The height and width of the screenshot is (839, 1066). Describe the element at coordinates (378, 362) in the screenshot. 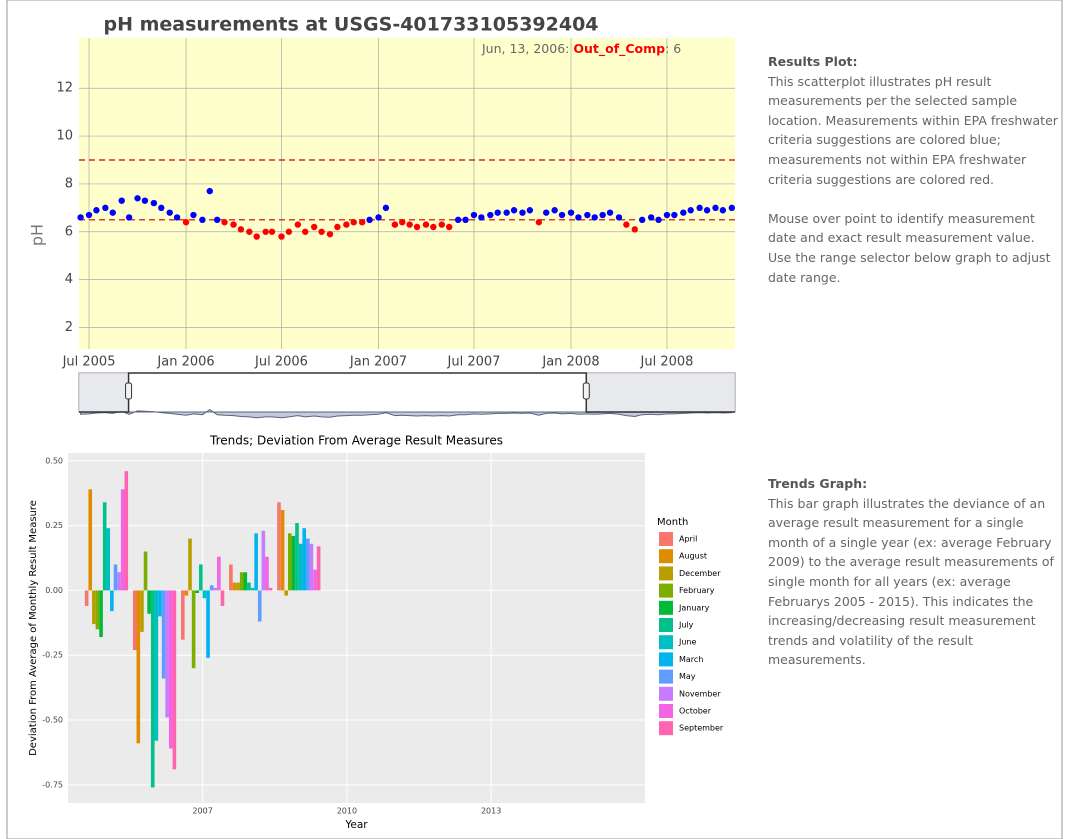

I see `x-tick-label: Jan 2007` at that location.